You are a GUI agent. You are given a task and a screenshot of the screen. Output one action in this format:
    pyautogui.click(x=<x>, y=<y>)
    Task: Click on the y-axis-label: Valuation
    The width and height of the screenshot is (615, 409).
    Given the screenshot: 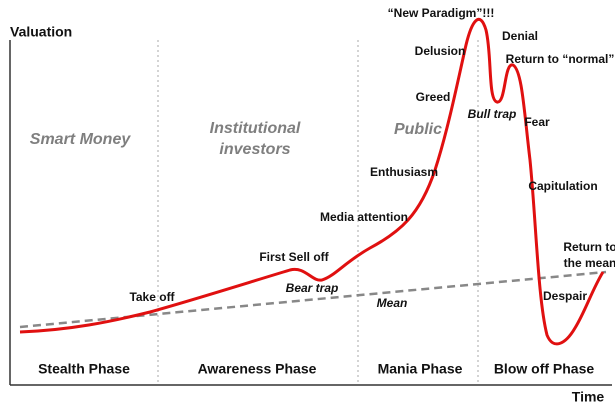 What is the action you would take?
    pyautogui.click(x=41, y=32)
    